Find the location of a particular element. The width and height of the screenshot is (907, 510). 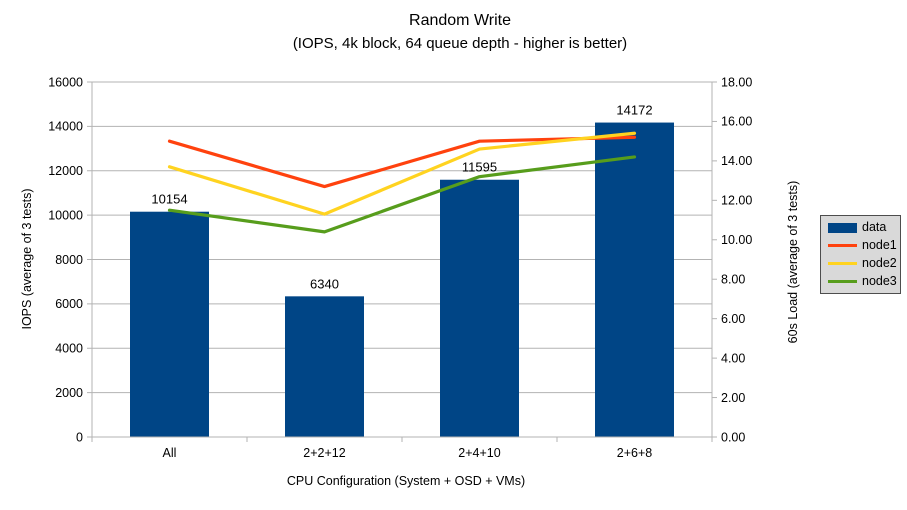

right-axis-tick-label: 14.00 is located at coordinates (736, 161).